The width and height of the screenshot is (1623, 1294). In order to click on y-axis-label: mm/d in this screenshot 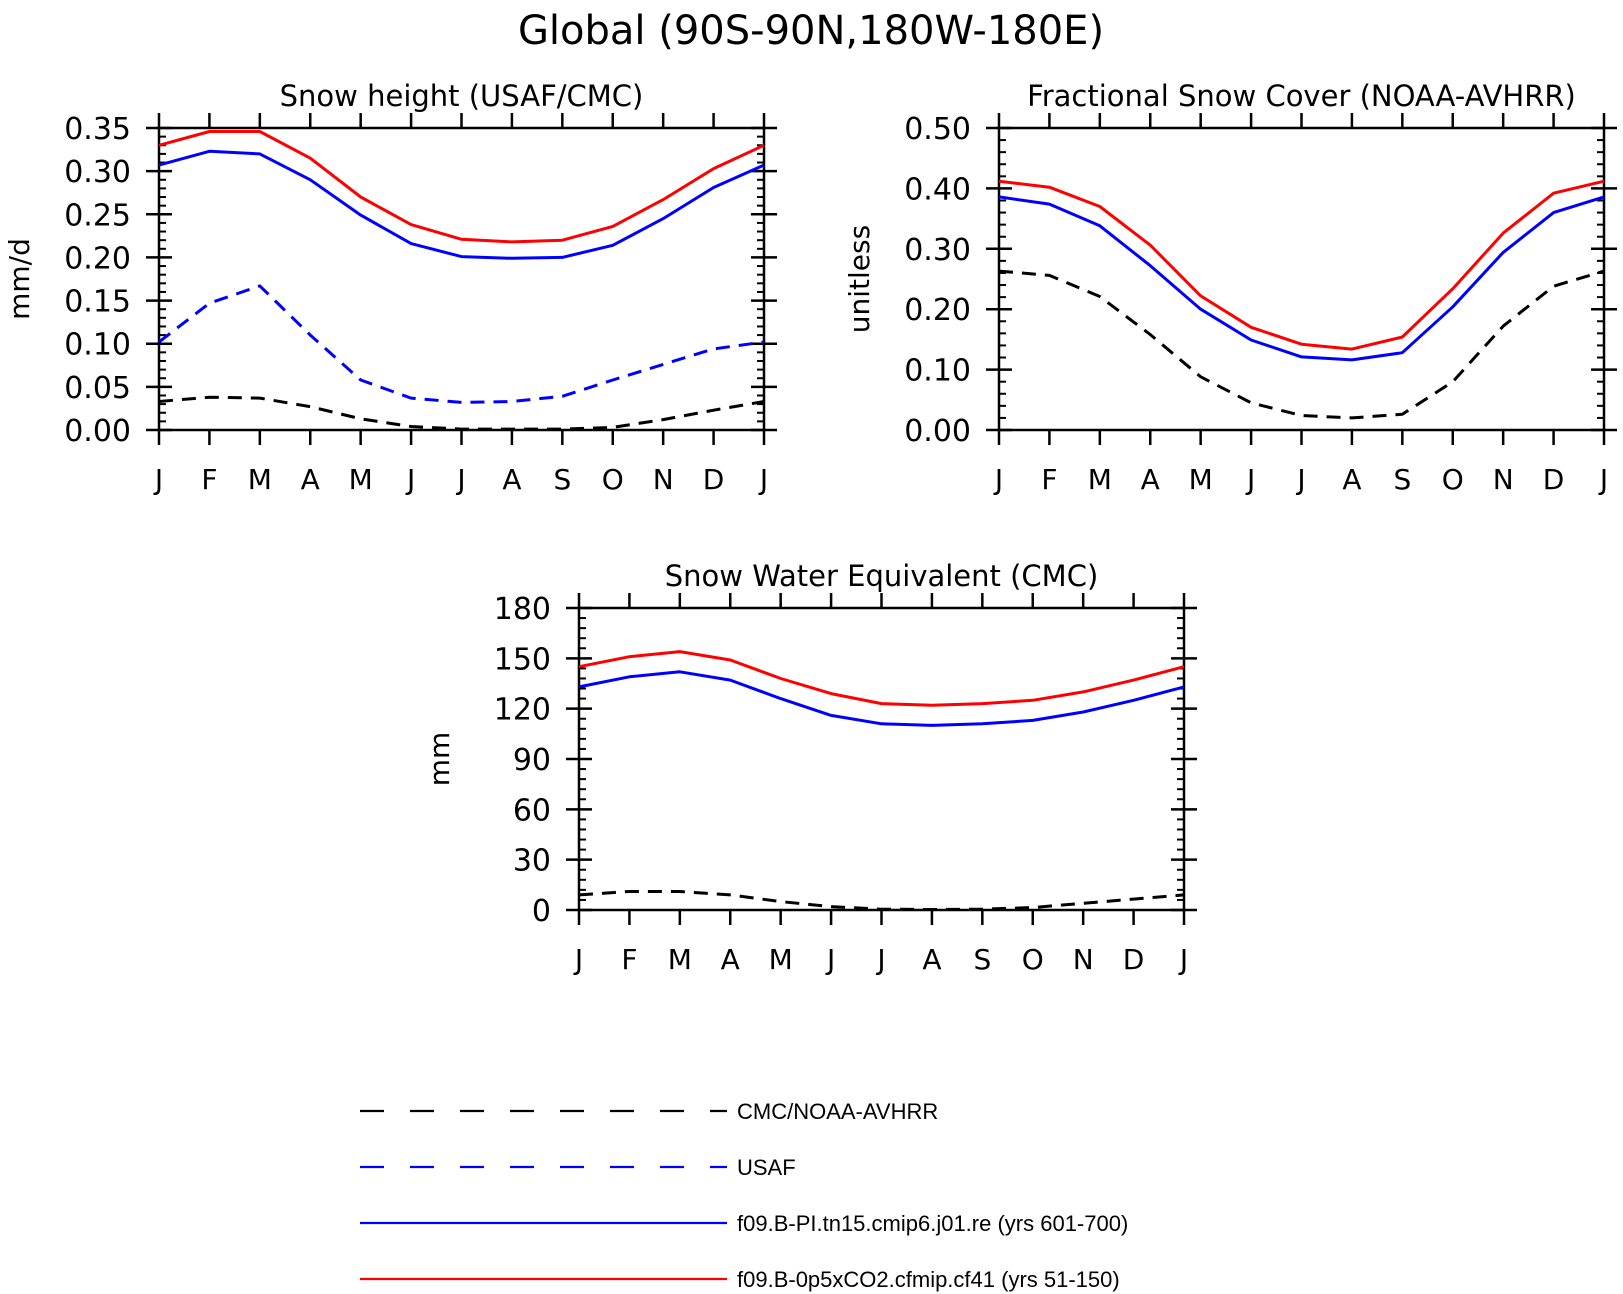, I will do `click(19, 279)`.